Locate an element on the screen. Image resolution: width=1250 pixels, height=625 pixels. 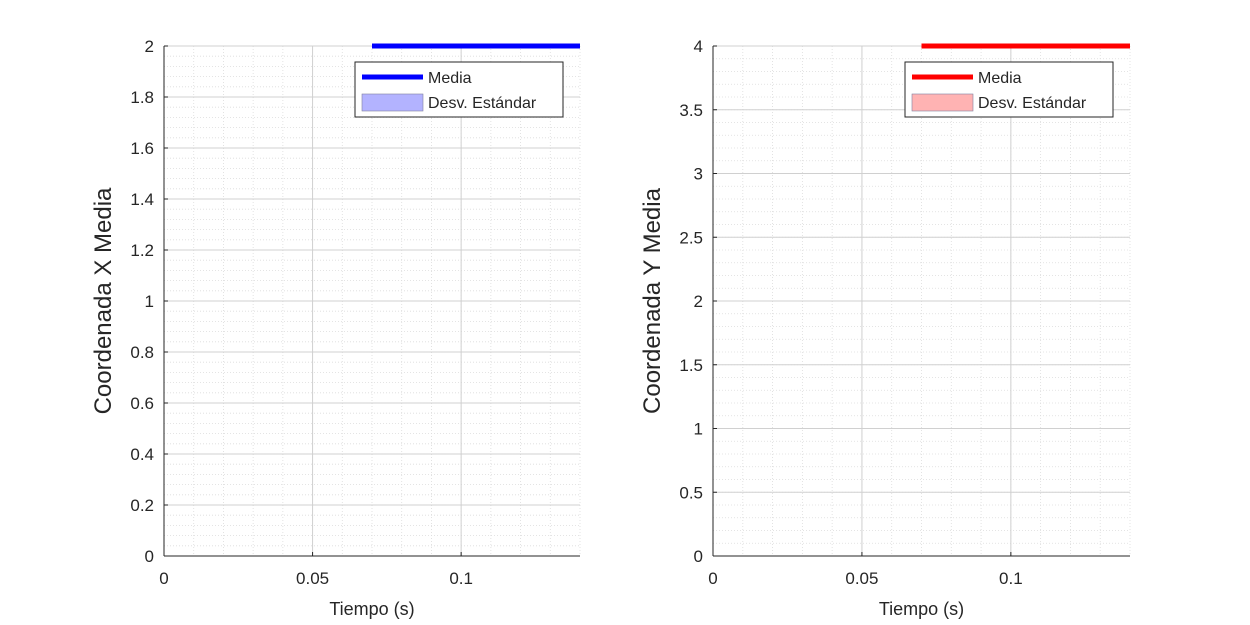
y-tick-label: 0.5 is located at coordinates (691, 492).